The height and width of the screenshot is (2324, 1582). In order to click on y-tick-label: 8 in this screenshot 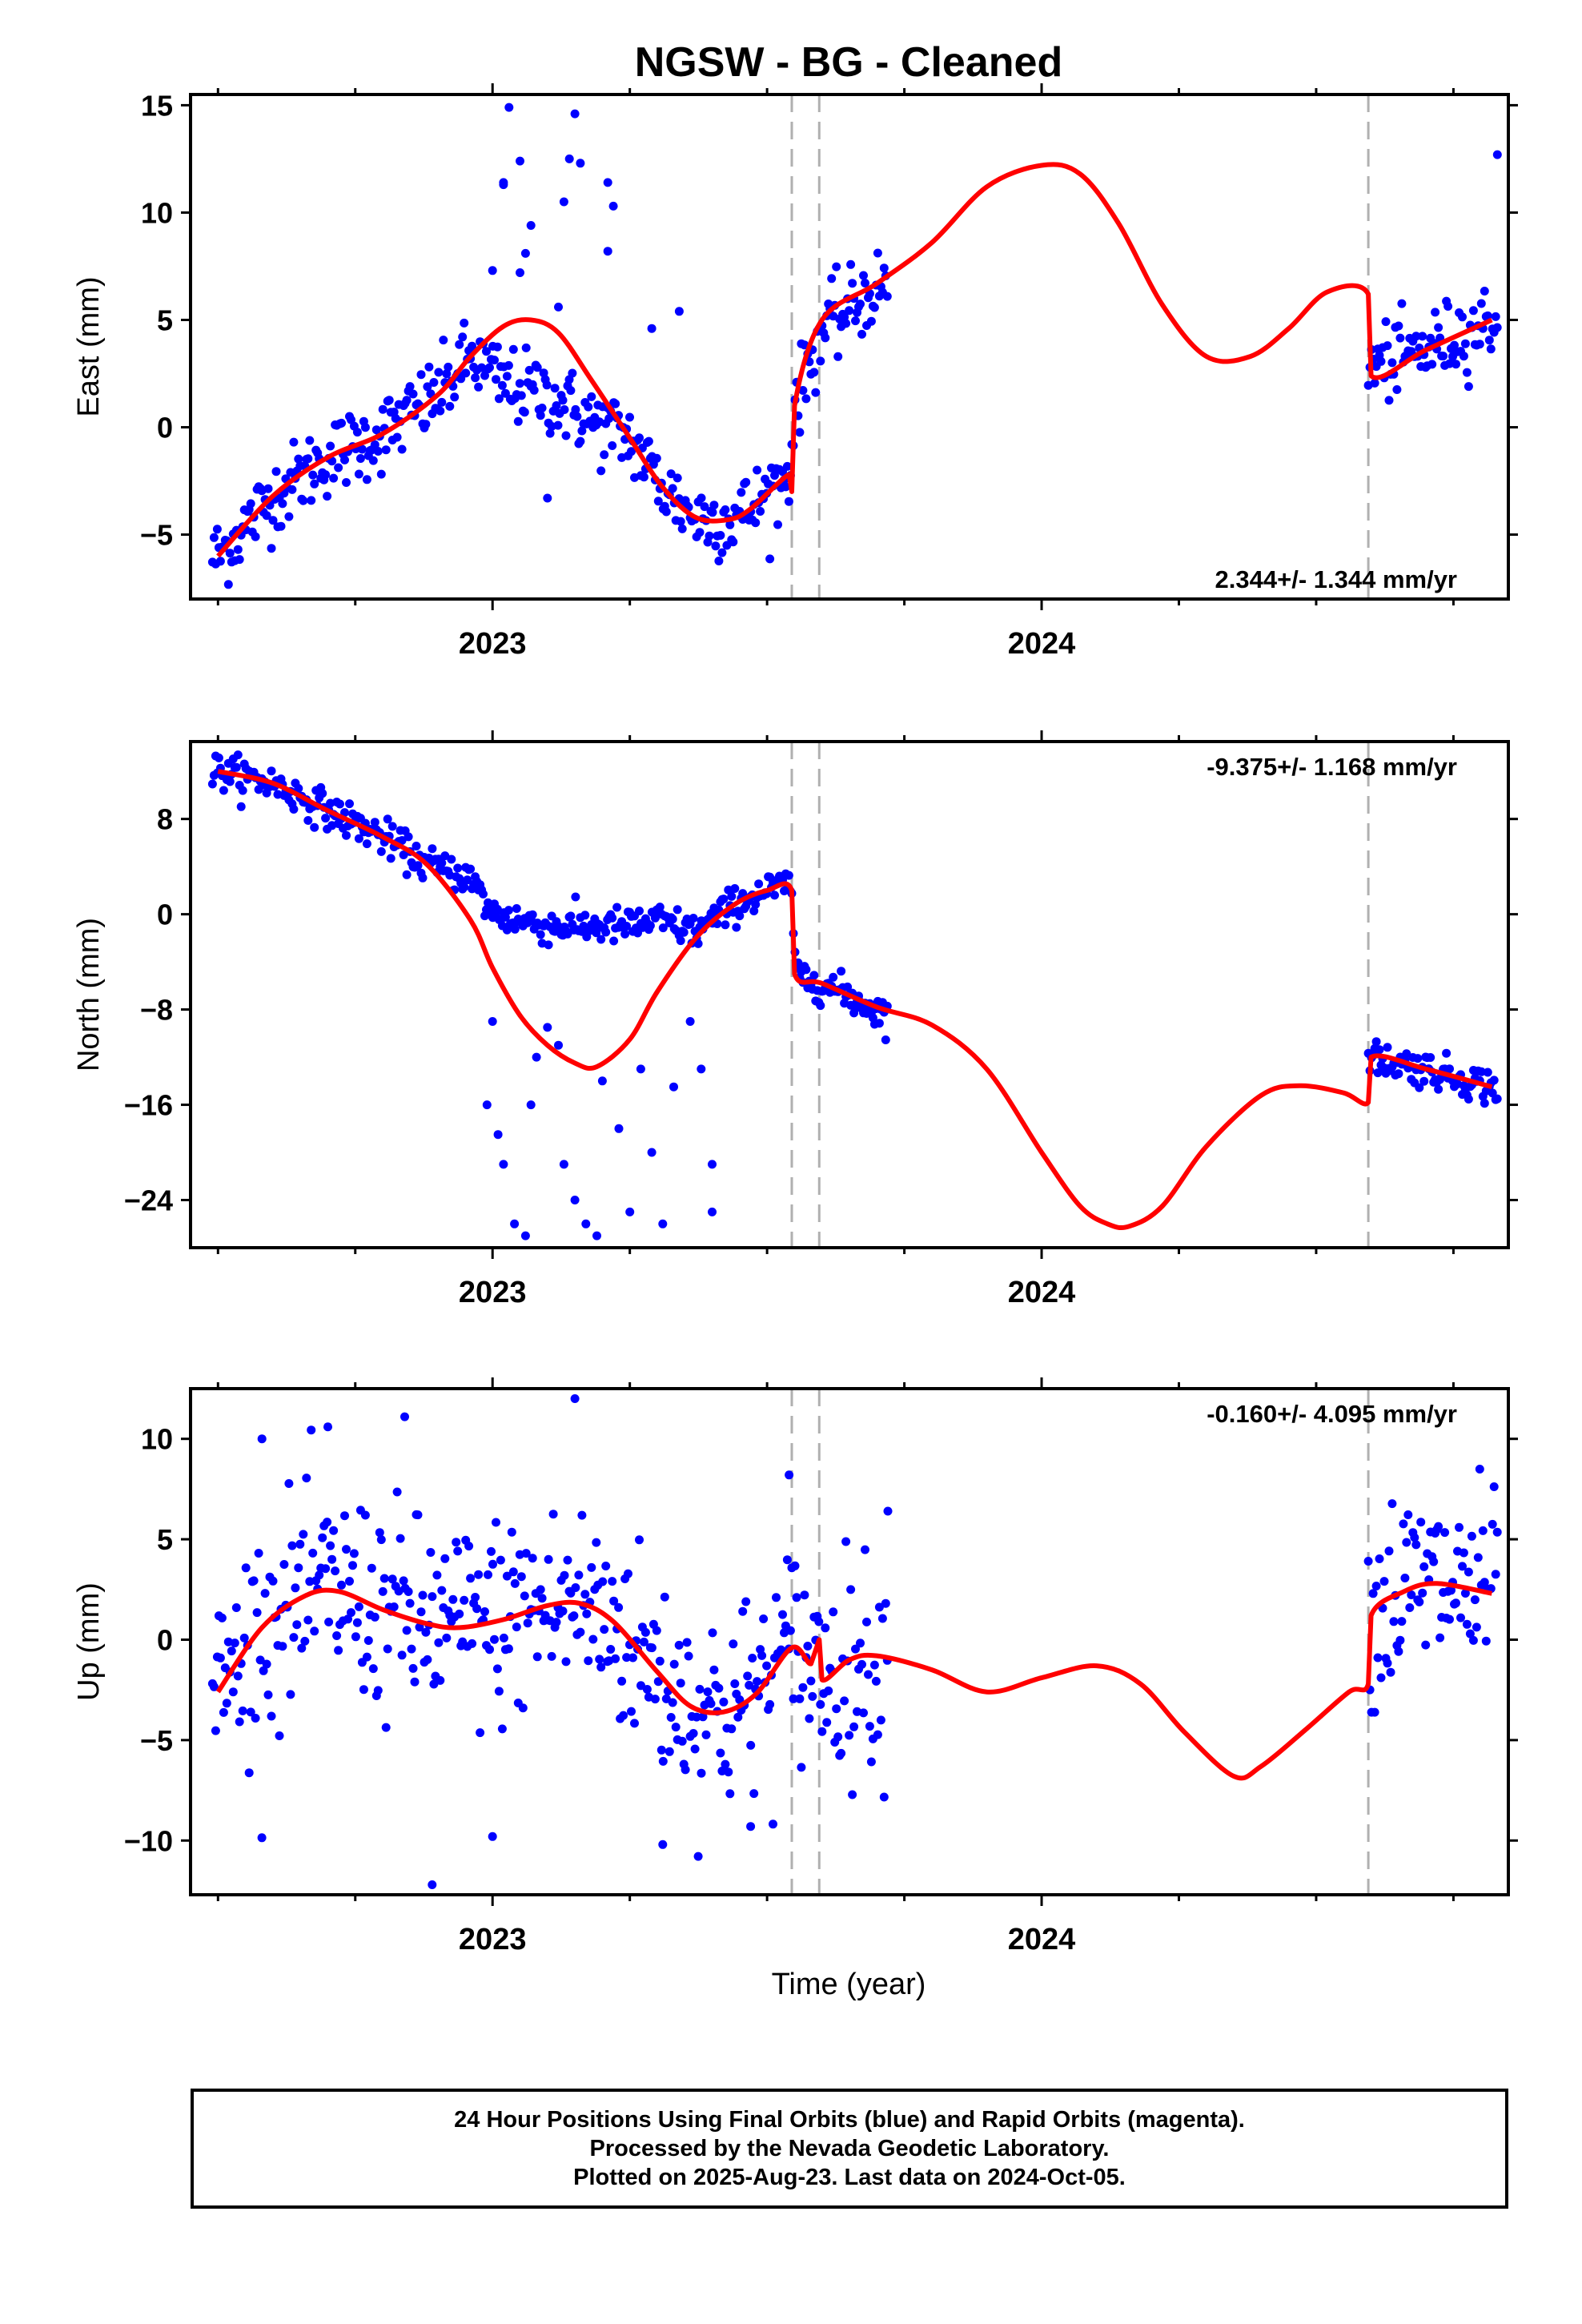, I will do `click(165, 819)`.